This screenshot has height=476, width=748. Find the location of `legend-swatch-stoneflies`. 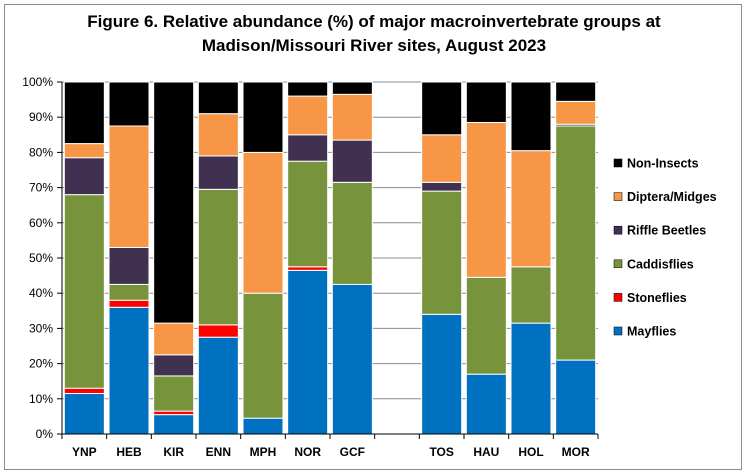

legend-swatch-stoneflies is located at coordinates (618, 297).